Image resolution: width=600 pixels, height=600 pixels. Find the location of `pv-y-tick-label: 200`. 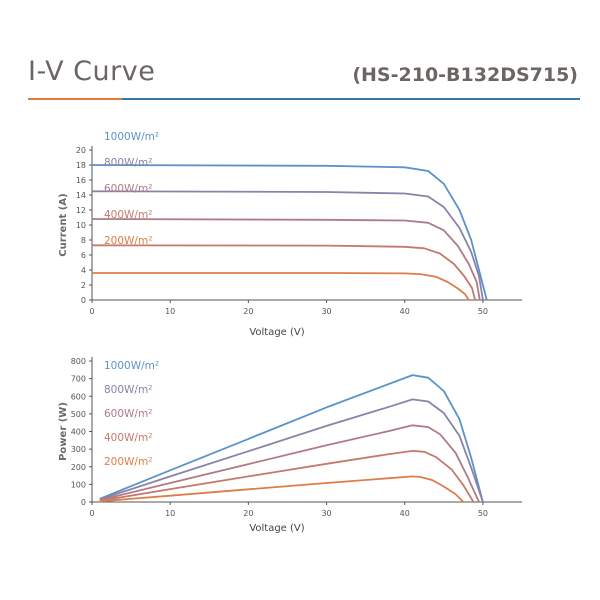

pv-y-tick-label: 200 is located at coordinates (78, 467).